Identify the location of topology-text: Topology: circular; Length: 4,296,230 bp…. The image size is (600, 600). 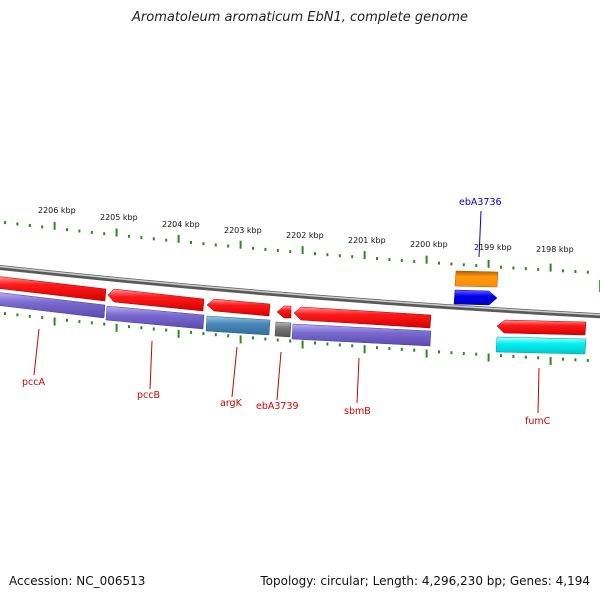
(425, 581).